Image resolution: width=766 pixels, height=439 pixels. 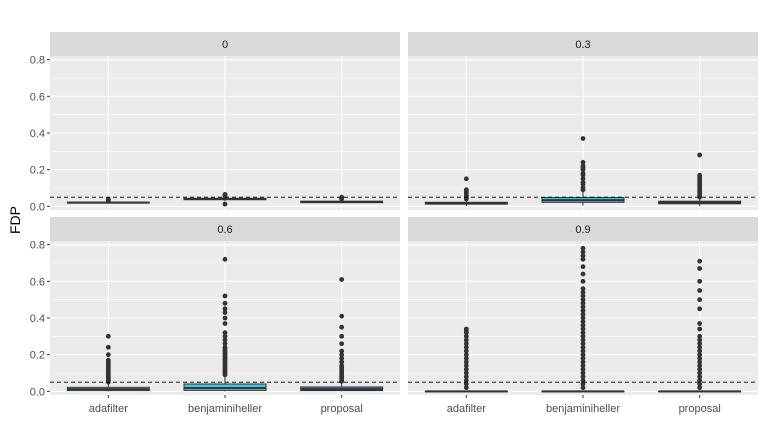 I want to click on y-axis-title: FDP, so click(x=15, y=220).